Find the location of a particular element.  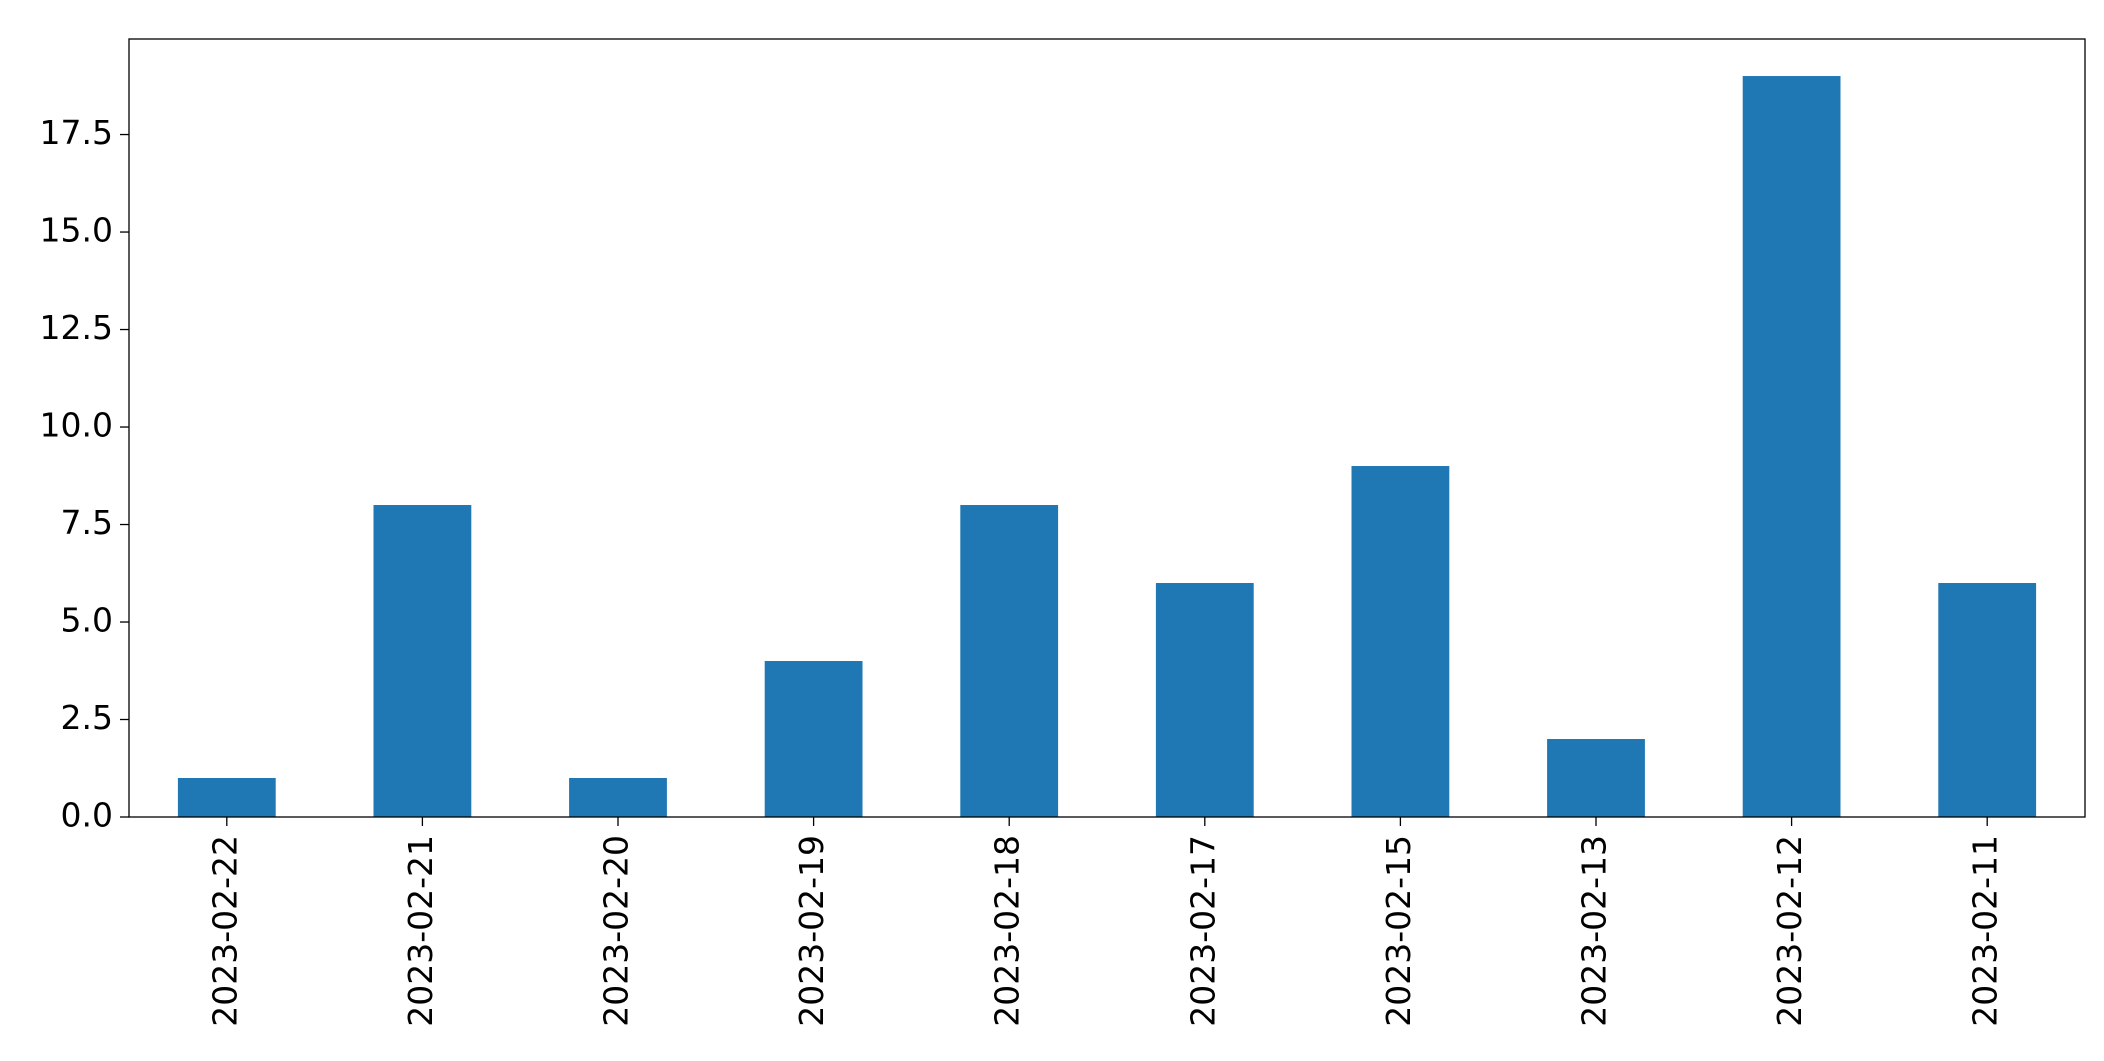

y-tick-label: 12.5 is located at coordinates (76, 327).